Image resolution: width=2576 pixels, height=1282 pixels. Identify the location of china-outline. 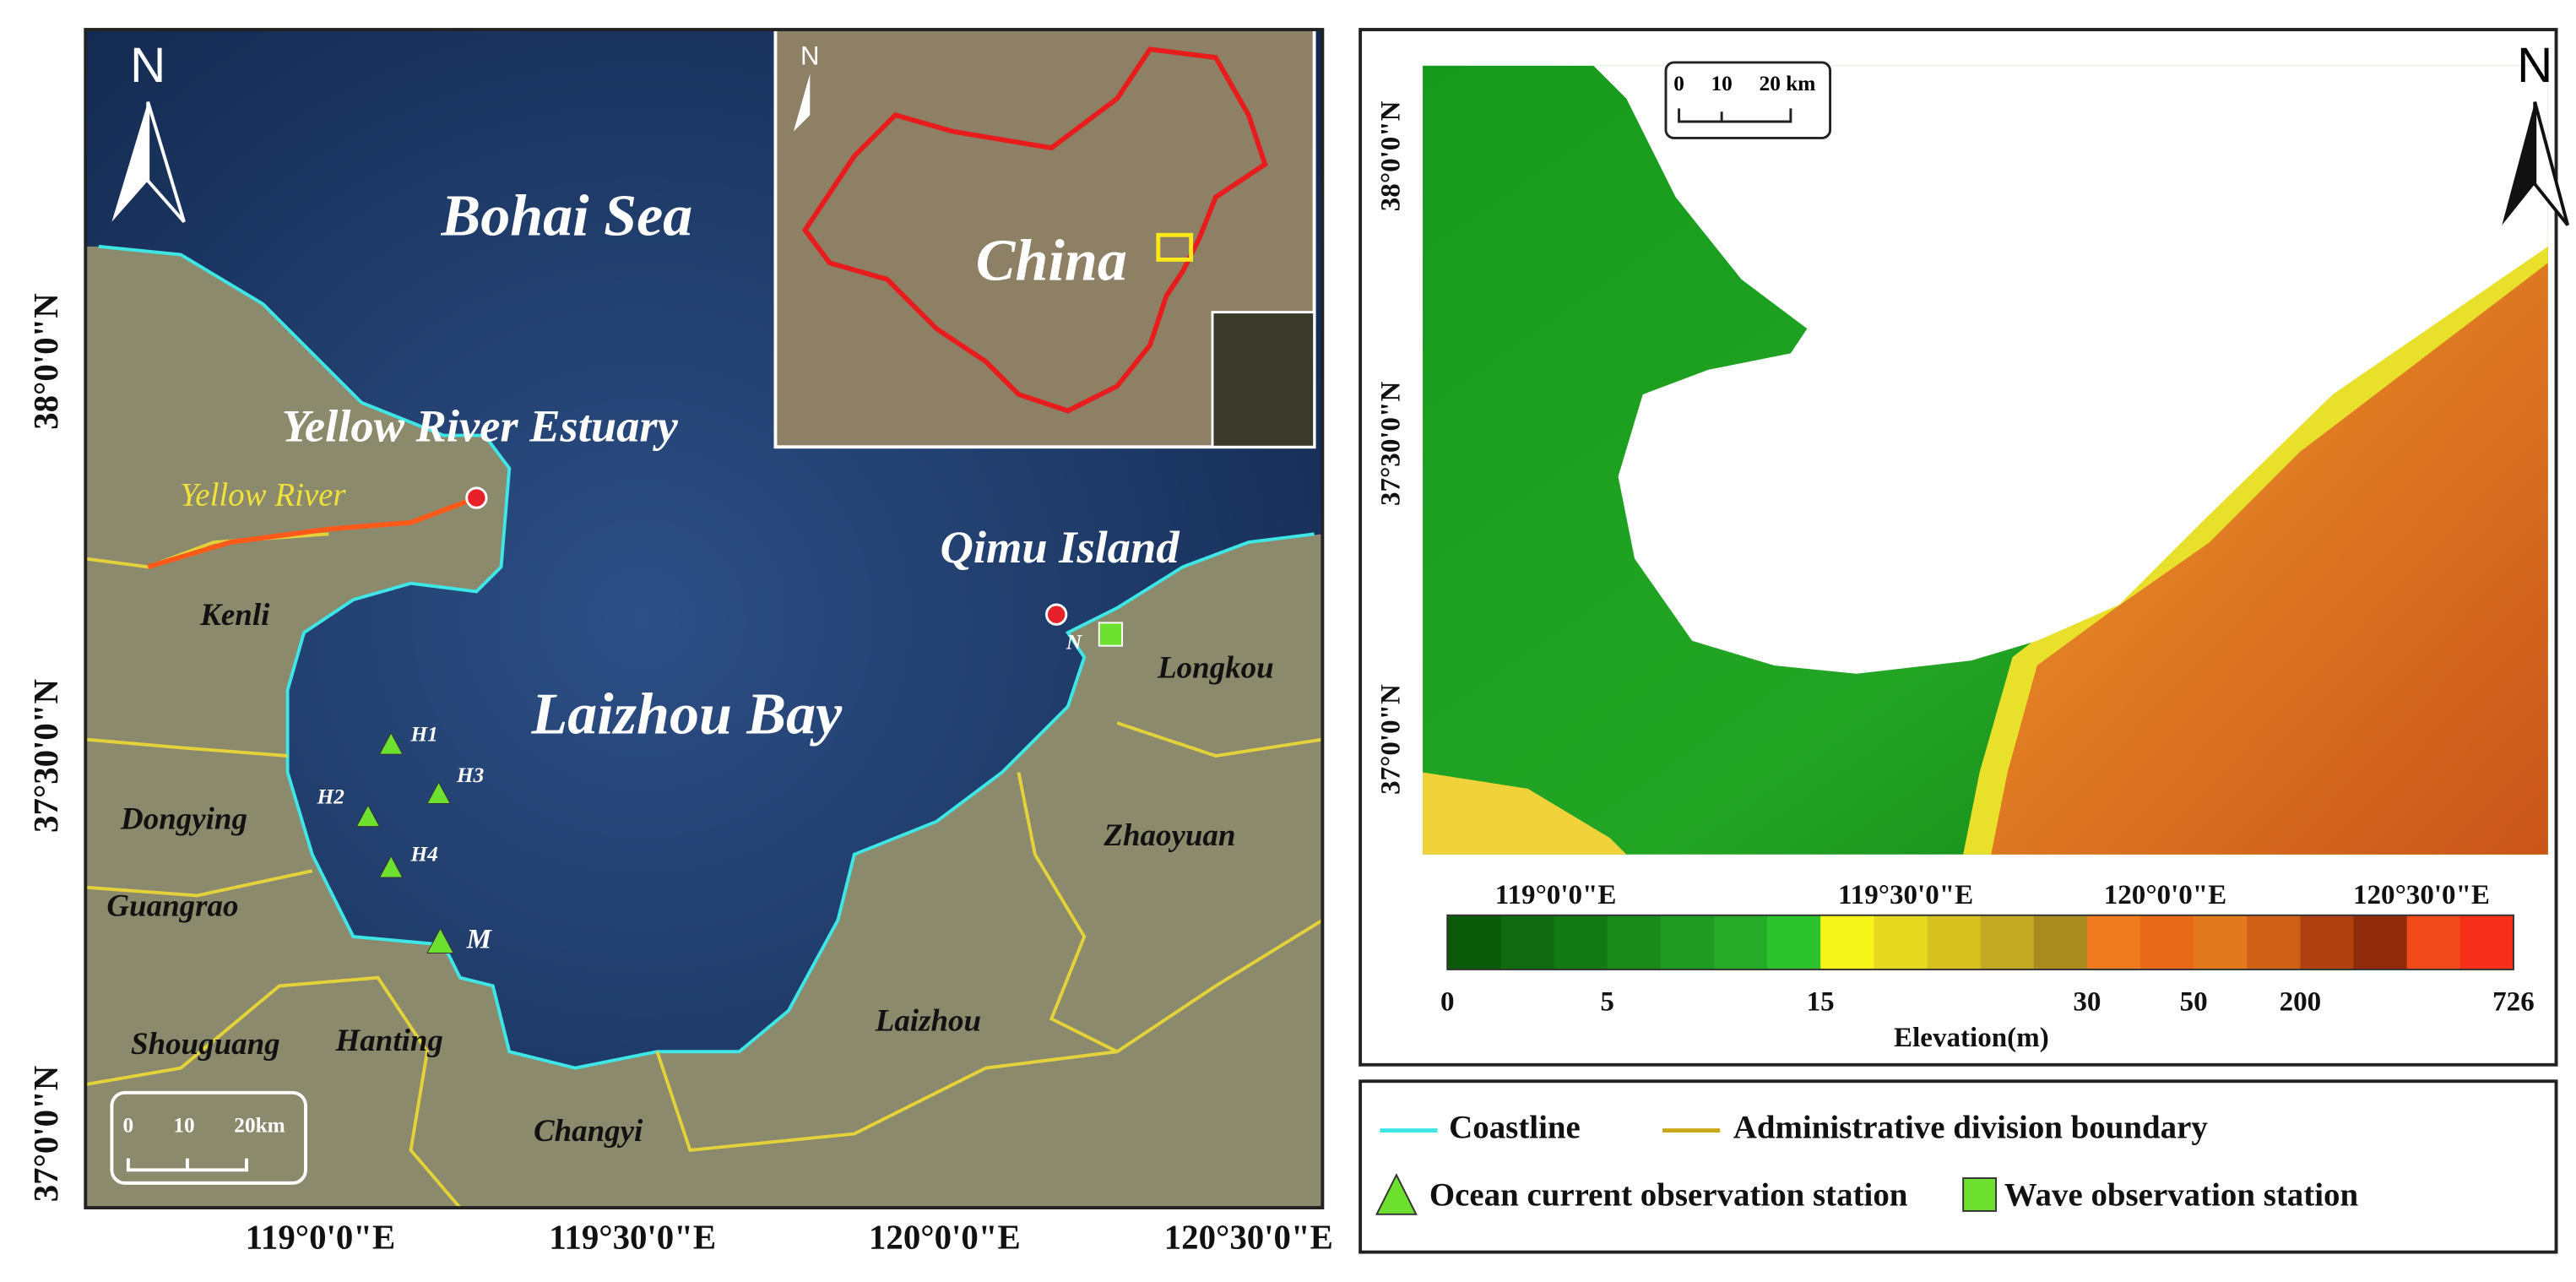
(1034, 230).